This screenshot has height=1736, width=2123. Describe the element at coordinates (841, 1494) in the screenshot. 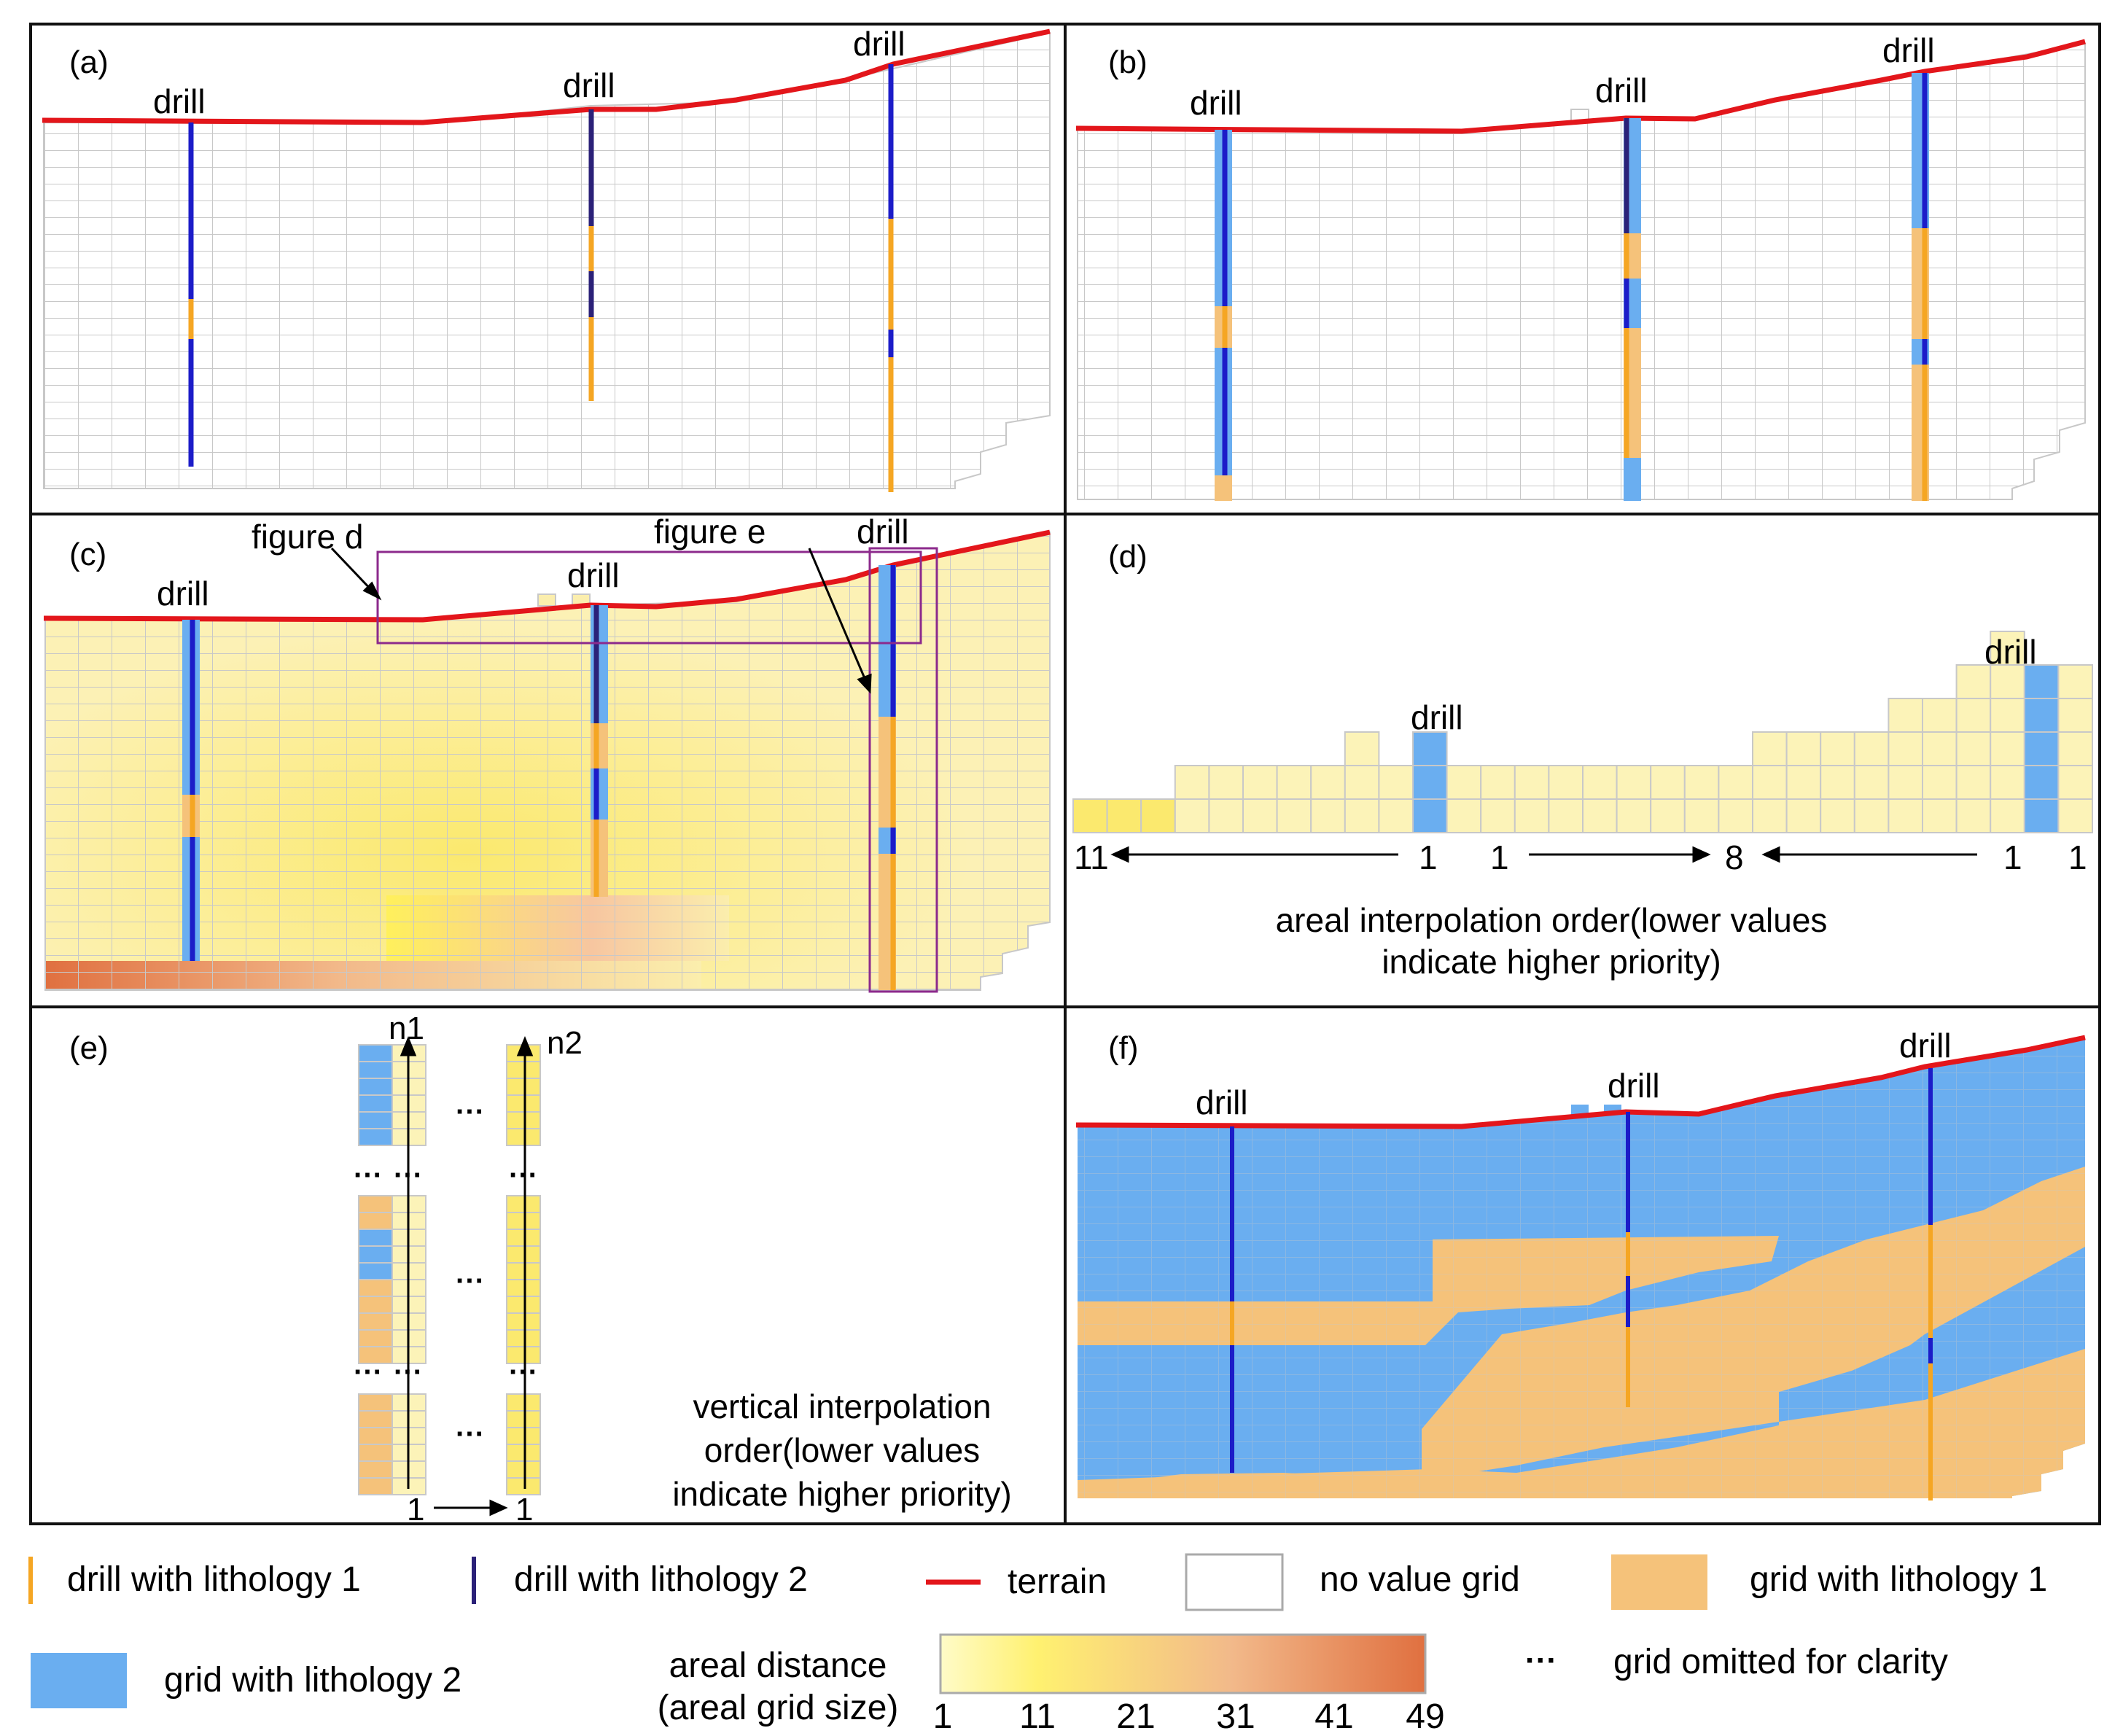

I see `panel-e-caption: indicate higher priority)` at that location.